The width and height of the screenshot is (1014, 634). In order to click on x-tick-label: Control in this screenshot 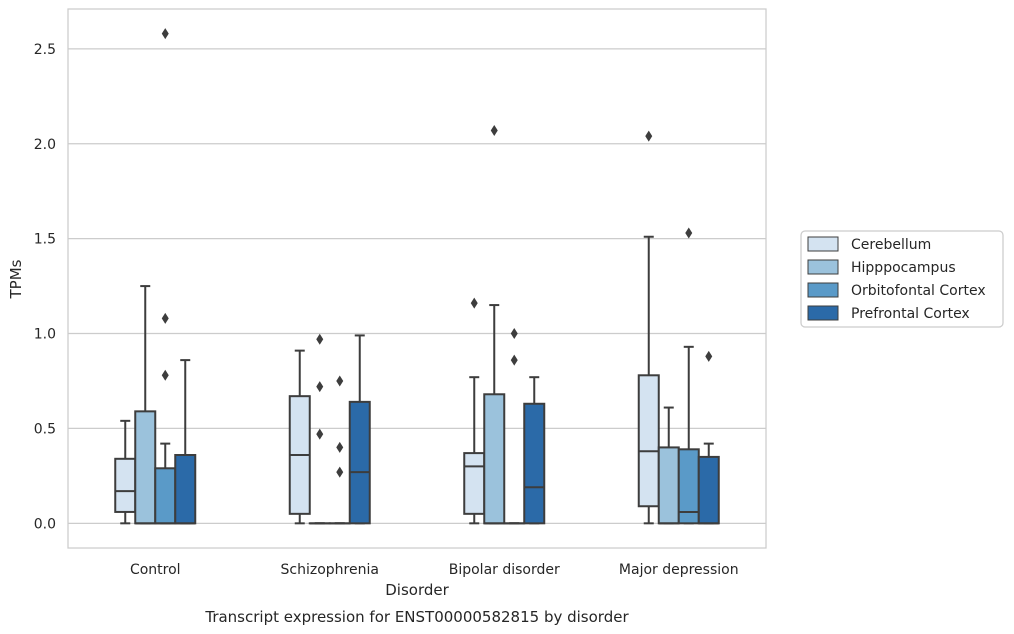, I will do `click(155, 570)`.